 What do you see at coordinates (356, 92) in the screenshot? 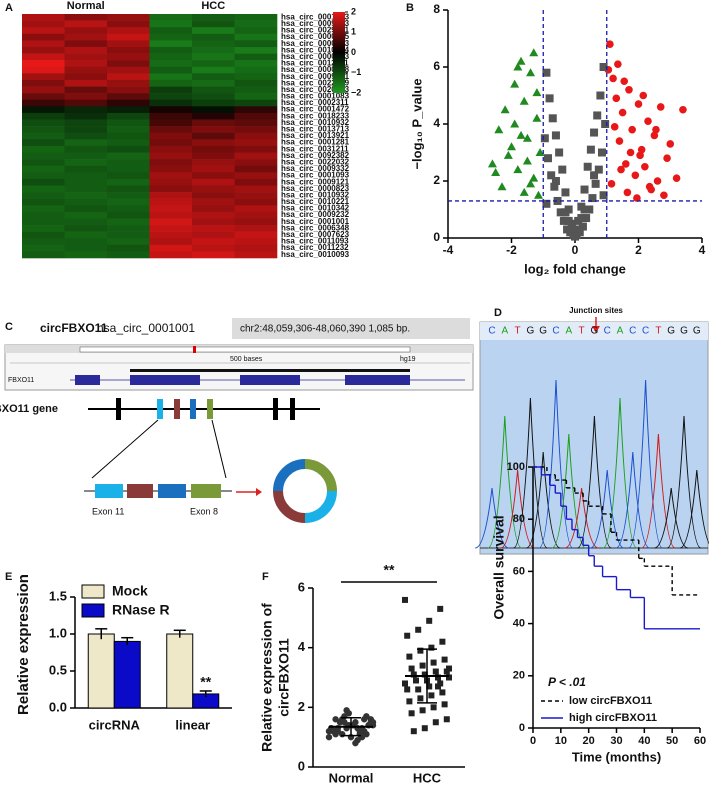
I see `colorbar-label: −2` at bounding box center [356, 92].